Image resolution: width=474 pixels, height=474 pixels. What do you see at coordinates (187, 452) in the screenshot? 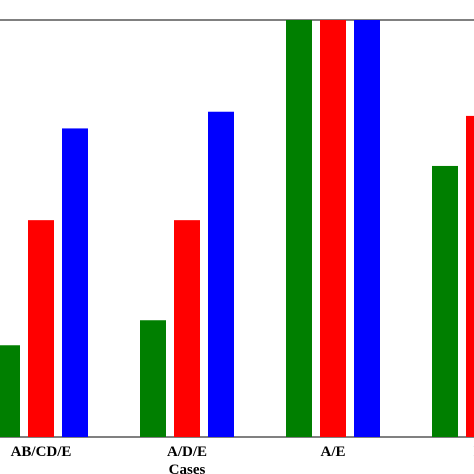
I see `x-tick-label: A/D/E` at bounding box center [187, 452].